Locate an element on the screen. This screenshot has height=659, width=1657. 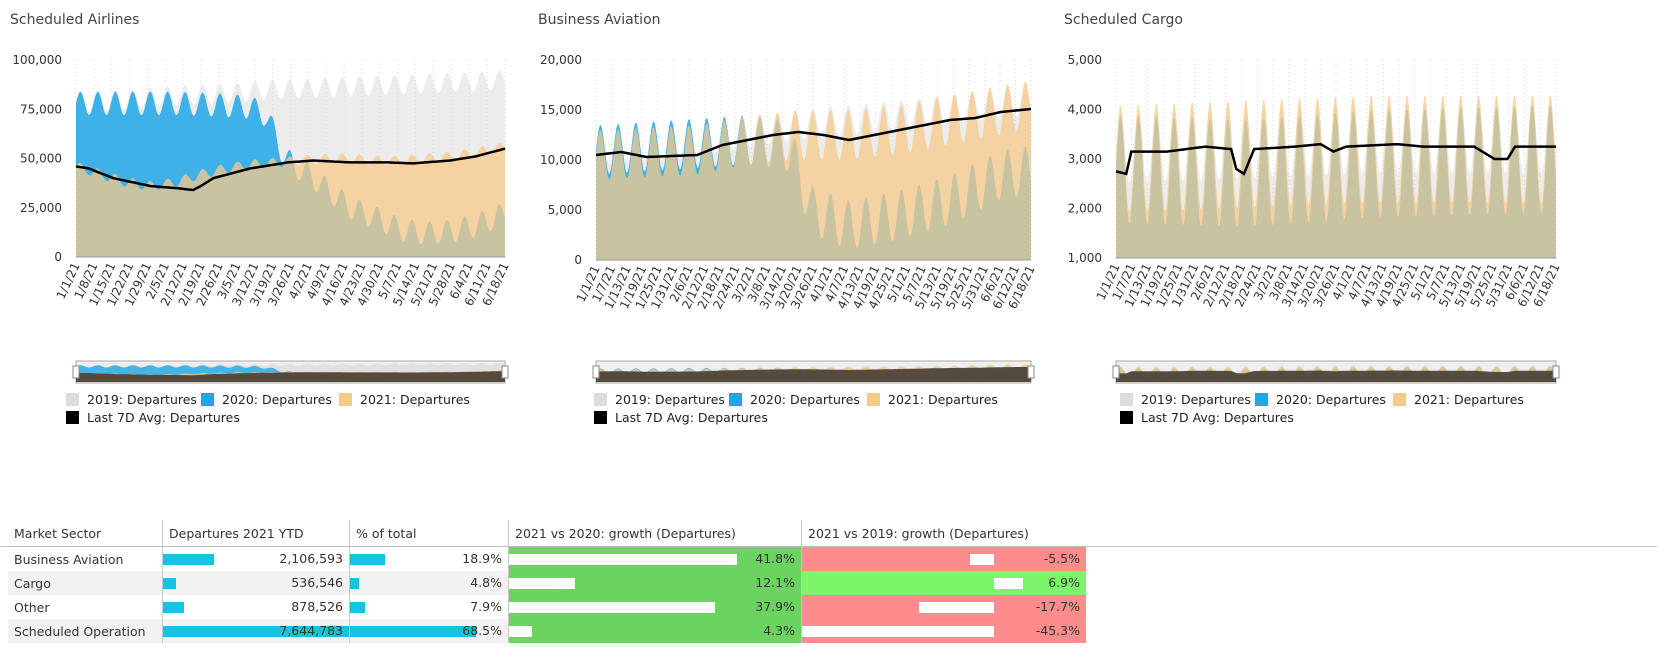
sector-name: Scheduled Operation is located at coordinates (80, 631).